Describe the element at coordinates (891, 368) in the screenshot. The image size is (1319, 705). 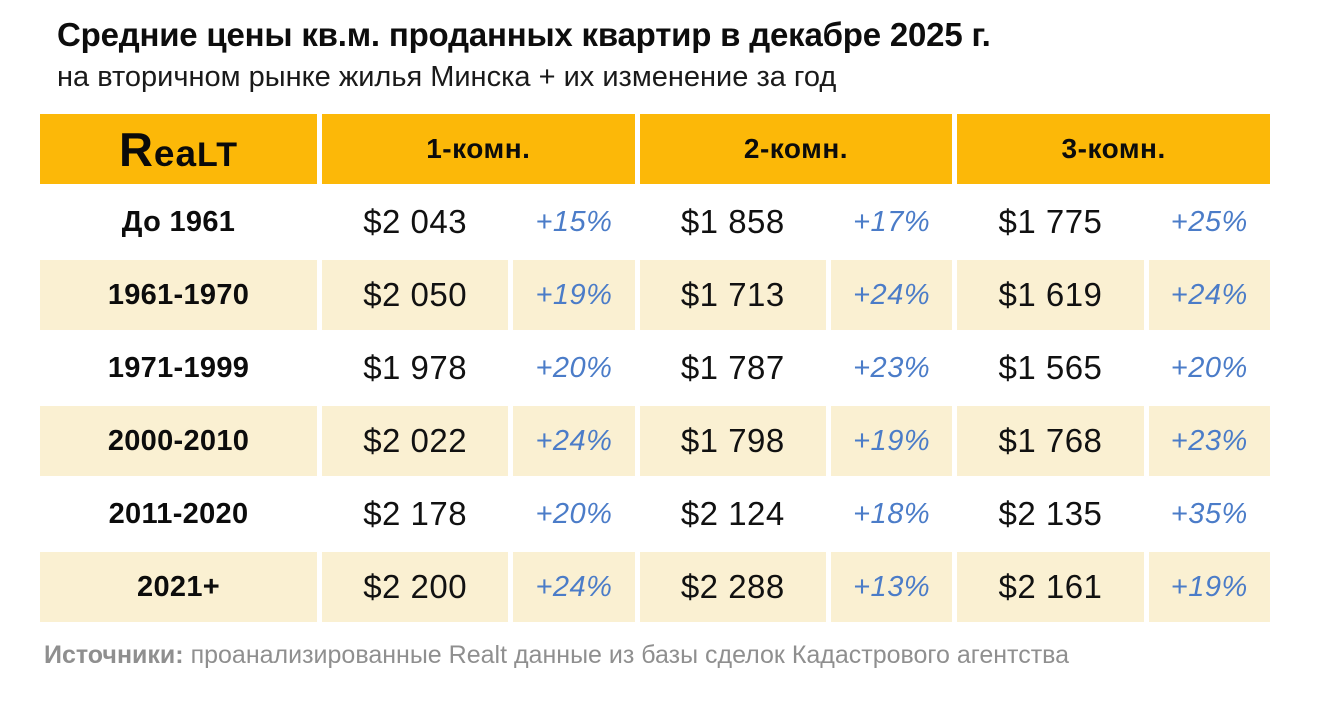
I see `change-2room: +23%` at that location.